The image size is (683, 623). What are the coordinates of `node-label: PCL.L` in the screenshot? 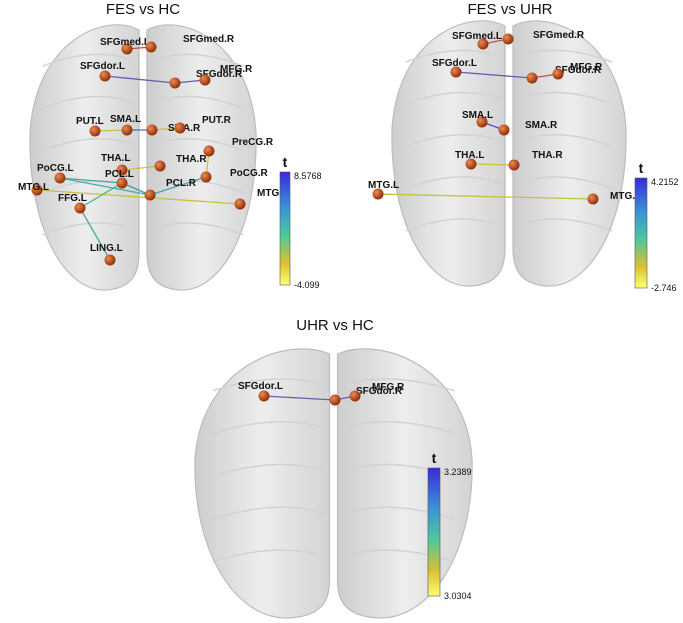 It's located at (119, 174).